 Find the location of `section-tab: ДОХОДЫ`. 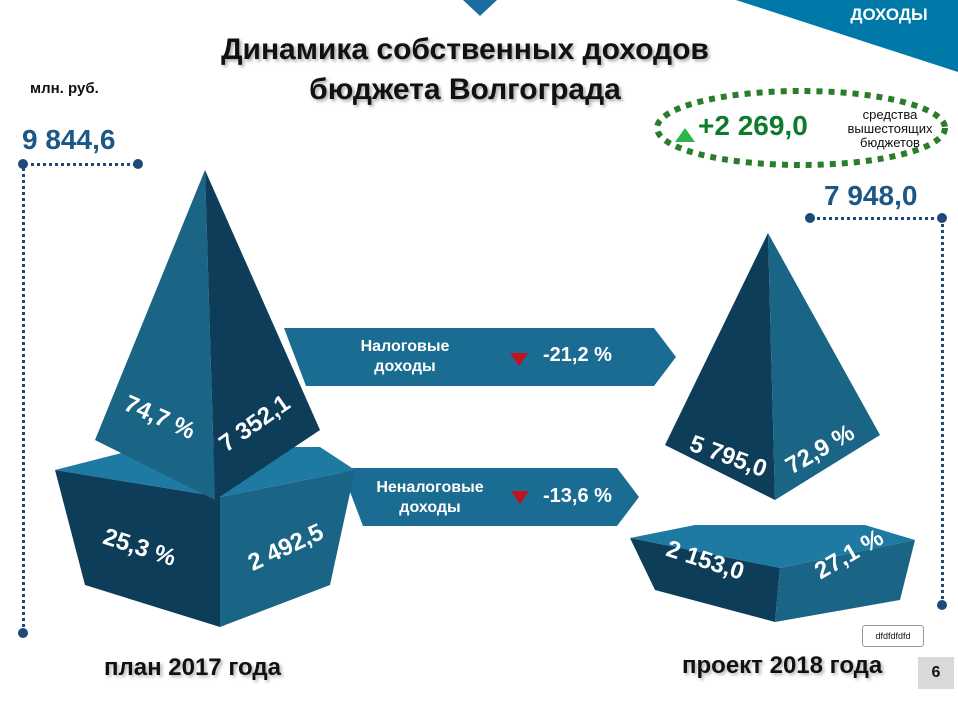

section-tab: ДОХОДЫ is located at coordinates (889, 14).